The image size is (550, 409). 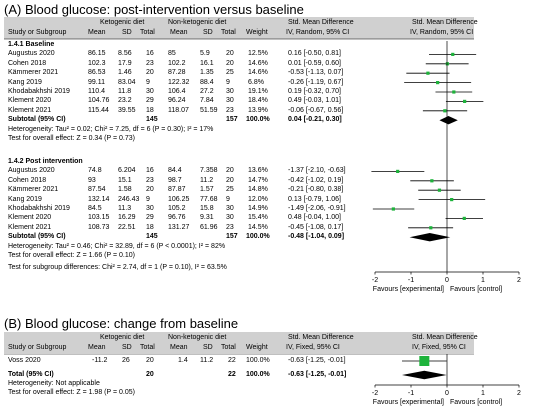 I want to click on mean-non: 96.76, so click(x=177, y=218).